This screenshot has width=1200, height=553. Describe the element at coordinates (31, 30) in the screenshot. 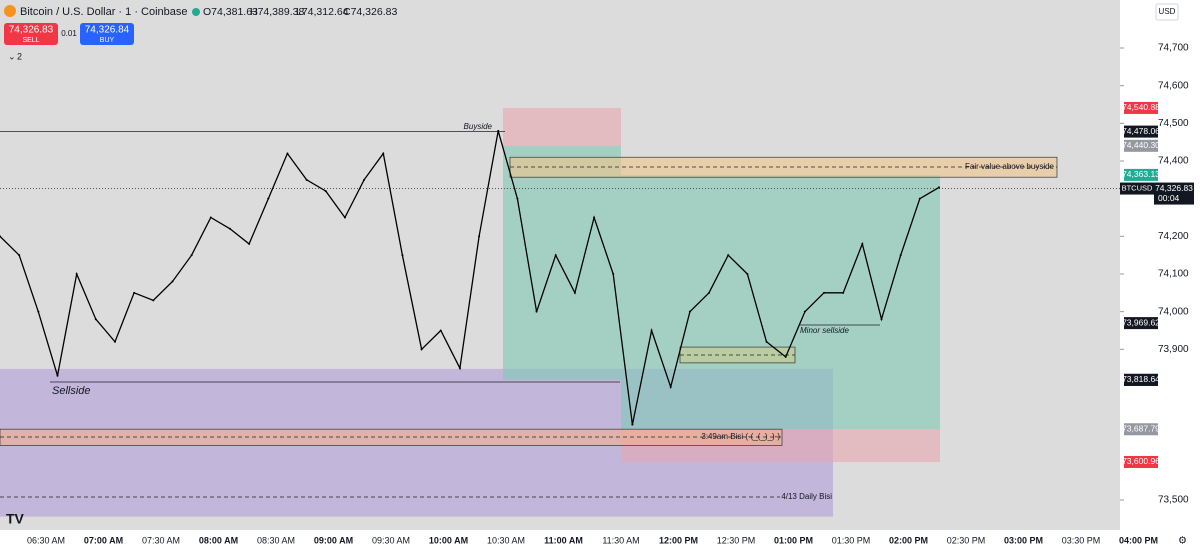

I see `sell-price: 74,326.83` at that location.